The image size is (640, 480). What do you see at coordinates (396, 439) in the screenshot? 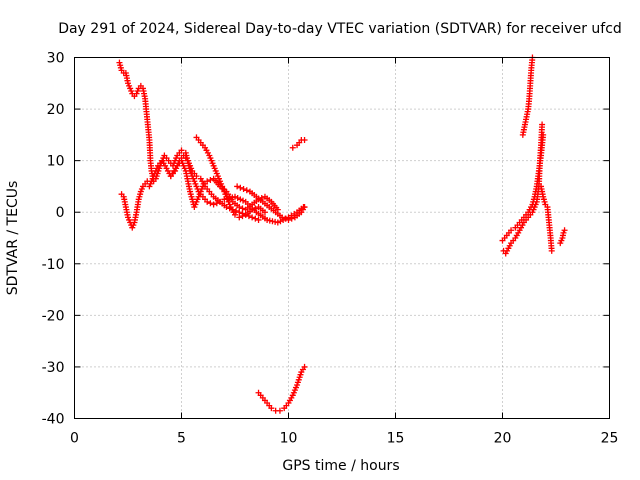
I see `x-tick-label: 15` at bounding box center [396, 439].